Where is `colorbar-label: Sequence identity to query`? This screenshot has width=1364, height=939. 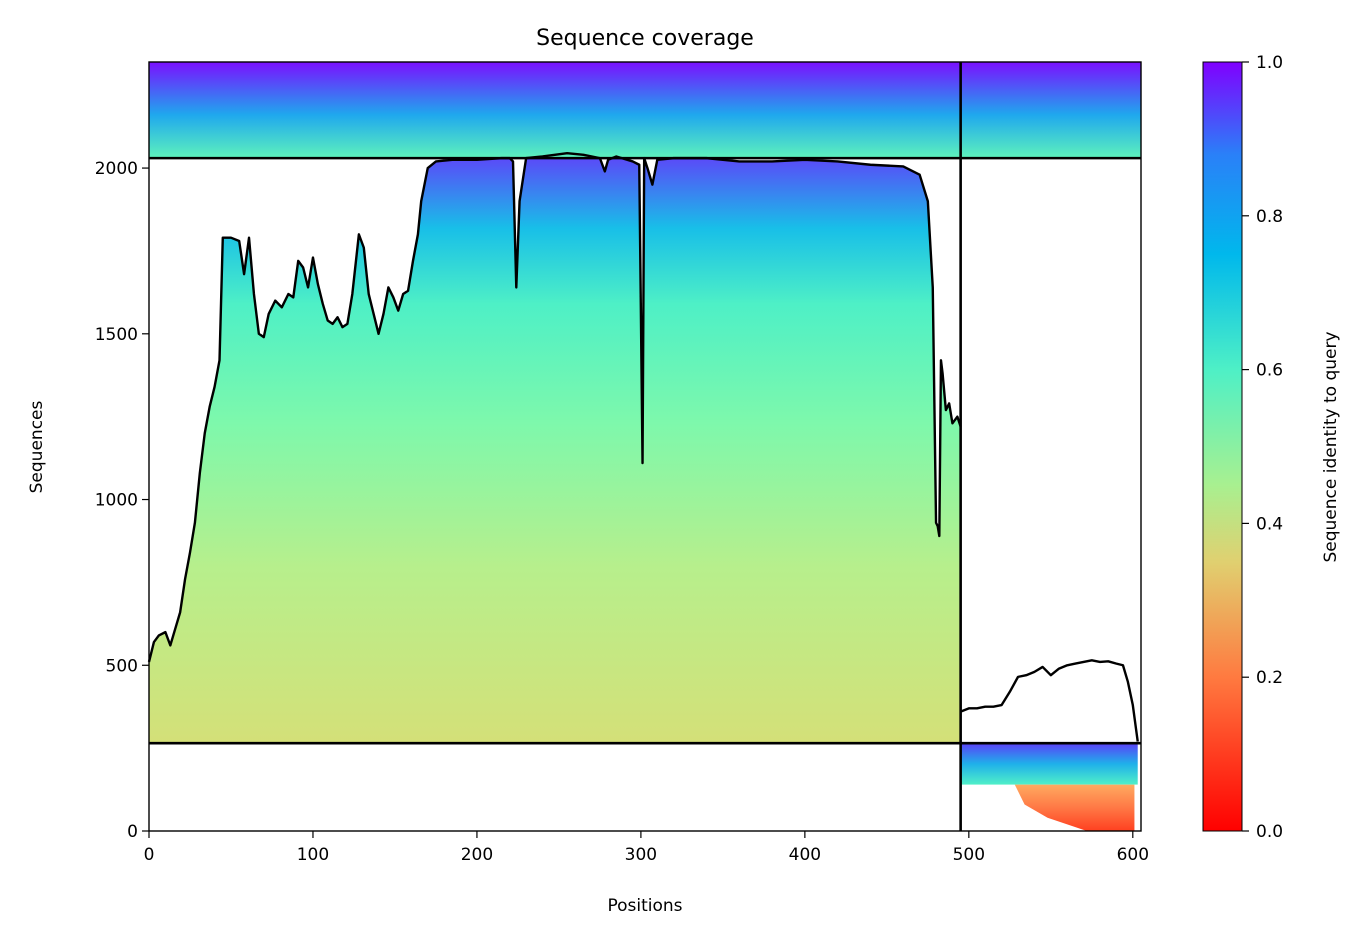
colorbar-label: Sequence identity to query is located at coordinates (1331, 446).